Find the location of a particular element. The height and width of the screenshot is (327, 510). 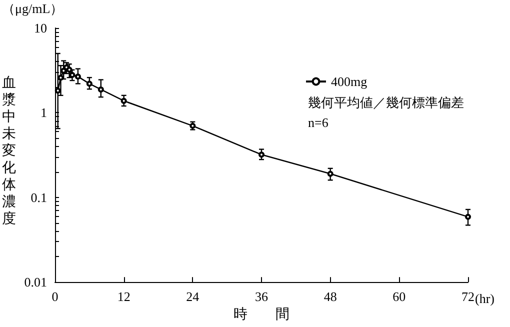

text: 血漿中未変化体濃度 is located at coordinates (9, 151).